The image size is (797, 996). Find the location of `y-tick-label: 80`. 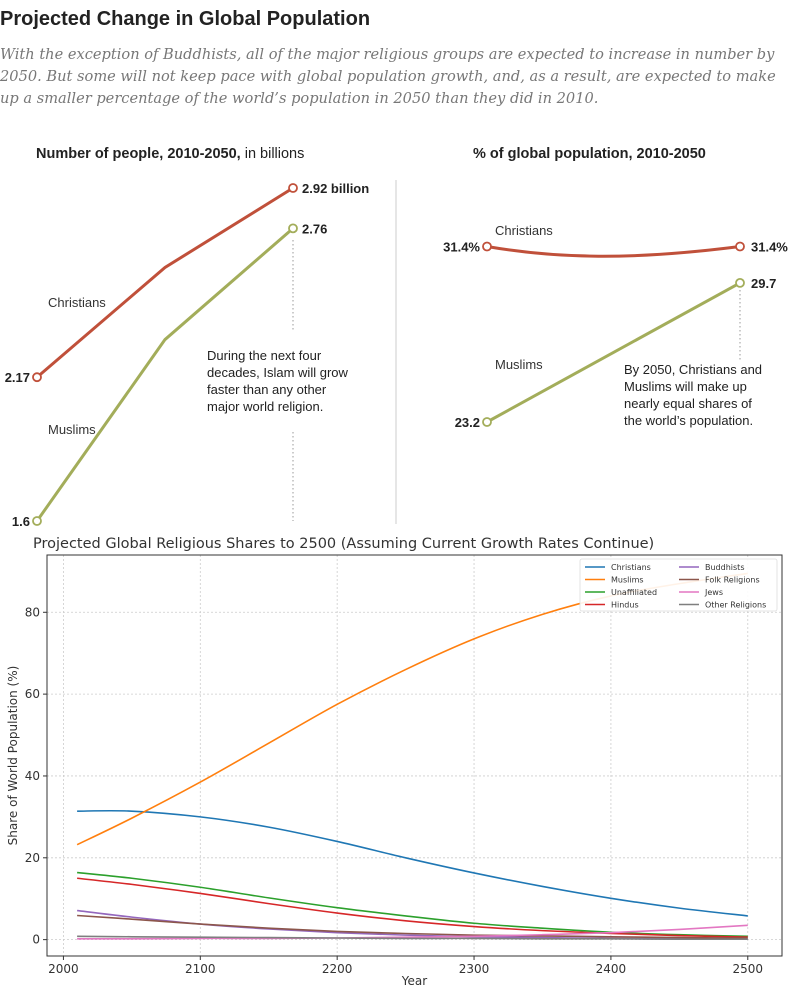

y-tick-label: 80 is located at coordinates (32, 612).